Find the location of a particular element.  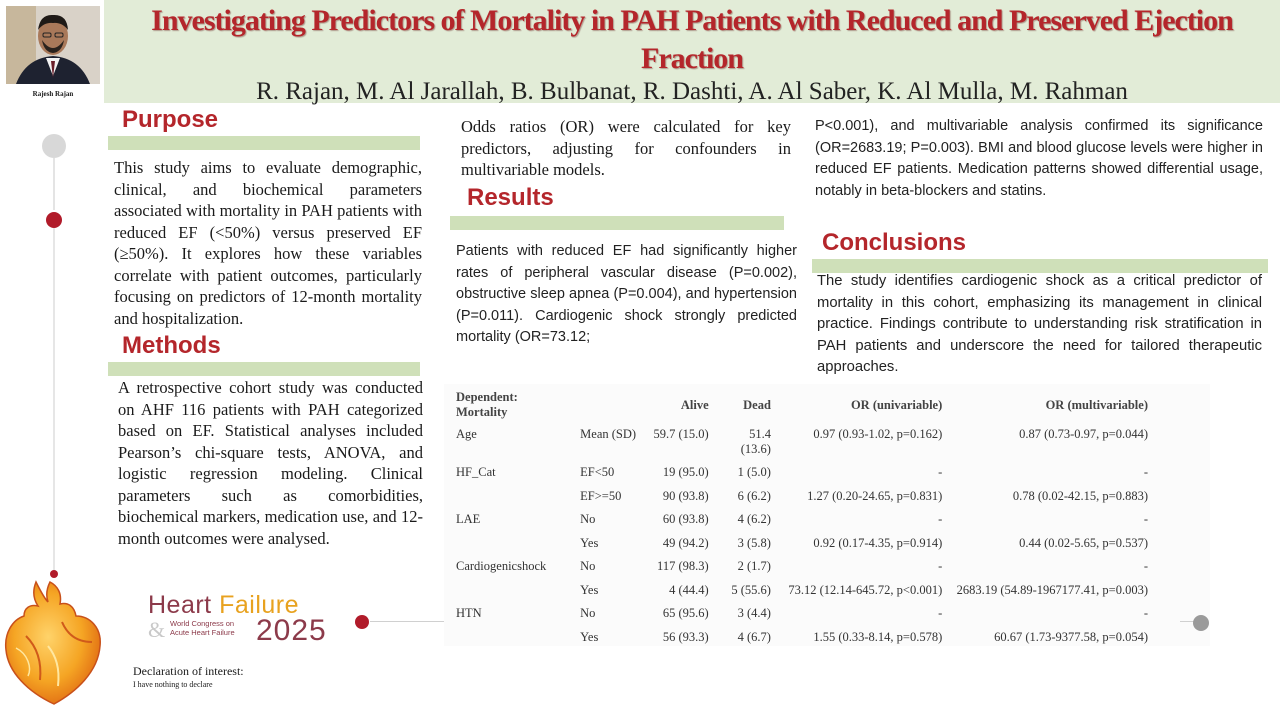

cell-dead: 1 (5.0) is located at coordinates (754, 472).